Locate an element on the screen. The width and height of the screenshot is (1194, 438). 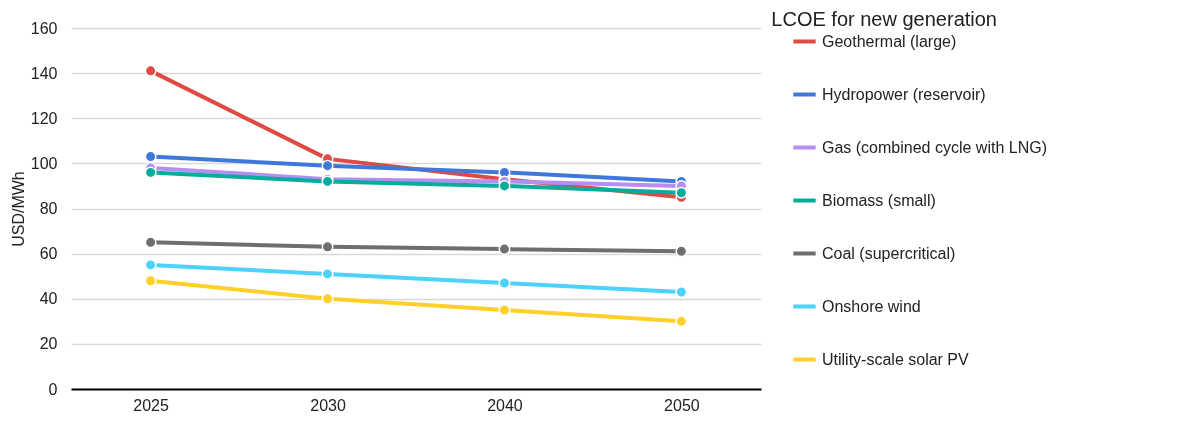
x-tick-label: 2040 is located at coordinates (505, 405).